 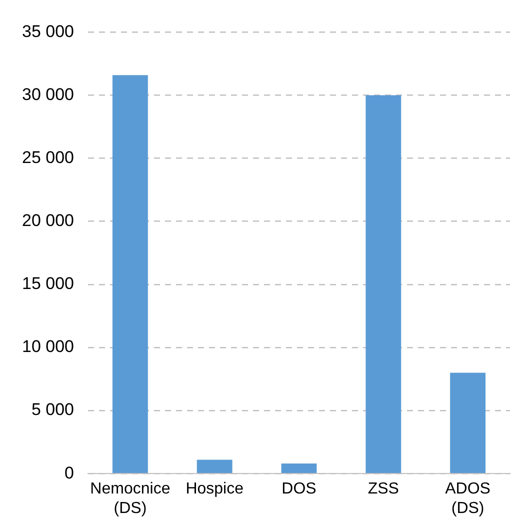 I want to click on y-tick-label: 20 000, so click(x=48, y=220).